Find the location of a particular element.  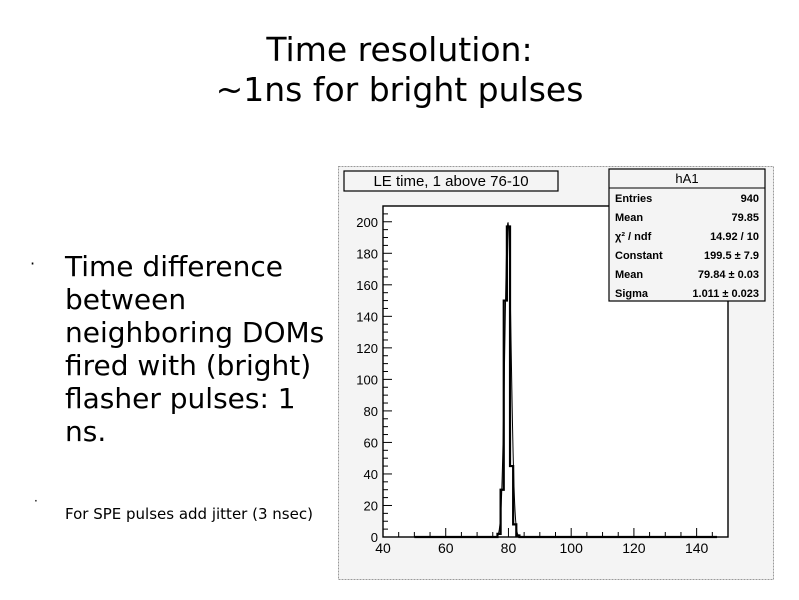

y-tick-label: 40 is located at coordinates (371, 474).